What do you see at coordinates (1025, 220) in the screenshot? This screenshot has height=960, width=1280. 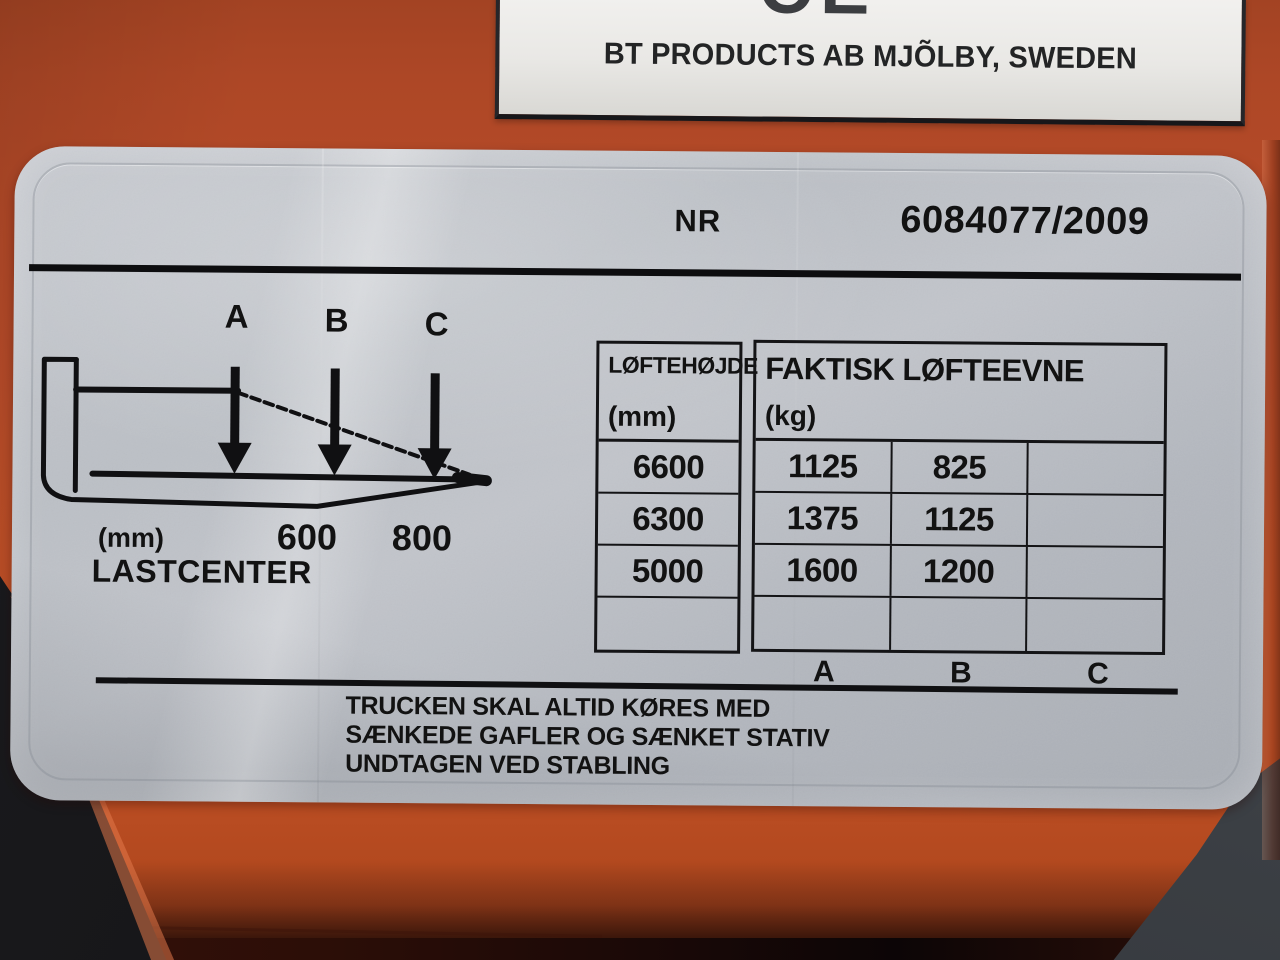 I see `serial-number-value: 6084077/2009` at bounding box center [1025, 220].